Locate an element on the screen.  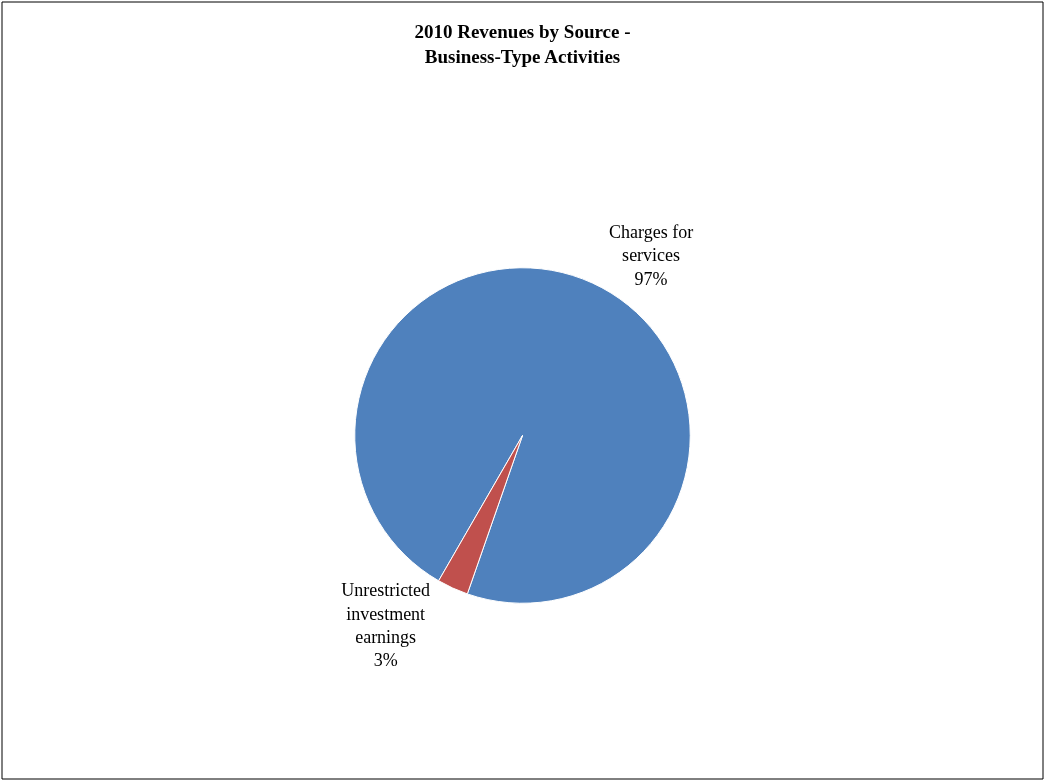
pie-slice is located at coordinates (480, 515).